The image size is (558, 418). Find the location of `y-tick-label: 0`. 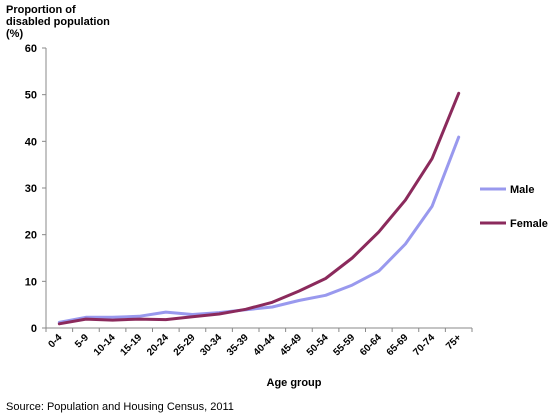

y-tick-label: 0 is located at coordinates (34, 329).